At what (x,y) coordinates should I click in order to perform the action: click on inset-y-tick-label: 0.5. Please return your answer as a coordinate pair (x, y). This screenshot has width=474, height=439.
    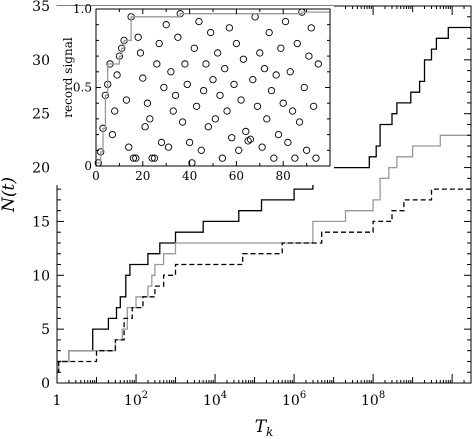
    Looking at the image, I should click on (82, 88).